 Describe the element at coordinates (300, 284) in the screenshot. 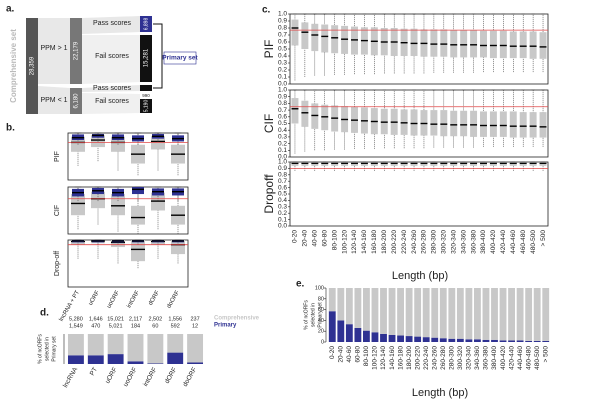

I see `panel-label: e.` at that location.